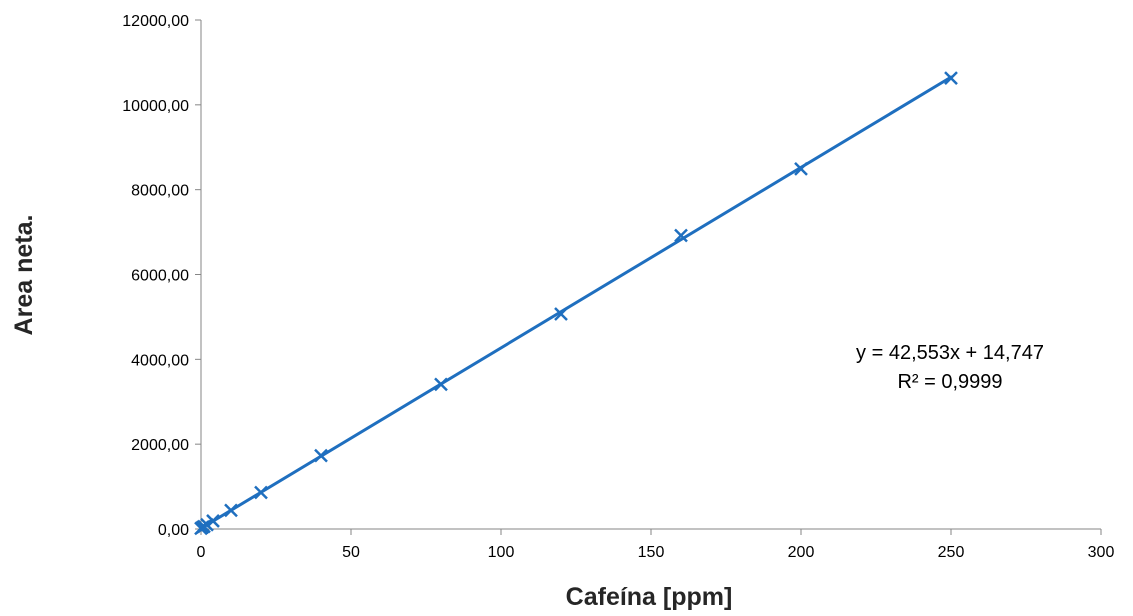  I want to click on y-tick-label: 10000,00, so click(155, 106).